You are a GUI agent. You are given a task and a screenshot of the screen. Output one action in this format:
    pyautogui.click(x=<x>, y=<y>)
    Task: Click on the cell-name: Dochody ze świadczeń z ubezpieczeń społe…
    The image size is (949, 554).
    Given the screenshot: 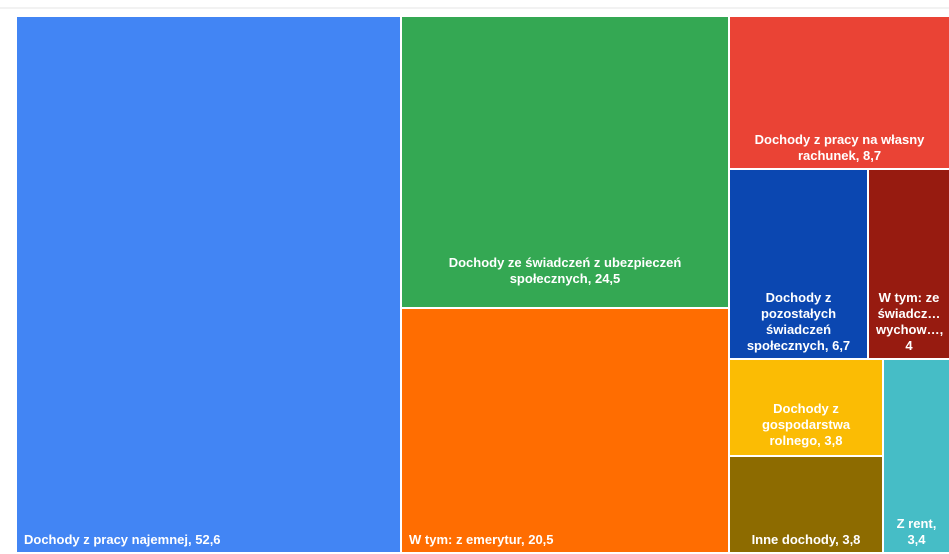 What is the action you would take?
    pyautogui.click(x=565, y=270)
    